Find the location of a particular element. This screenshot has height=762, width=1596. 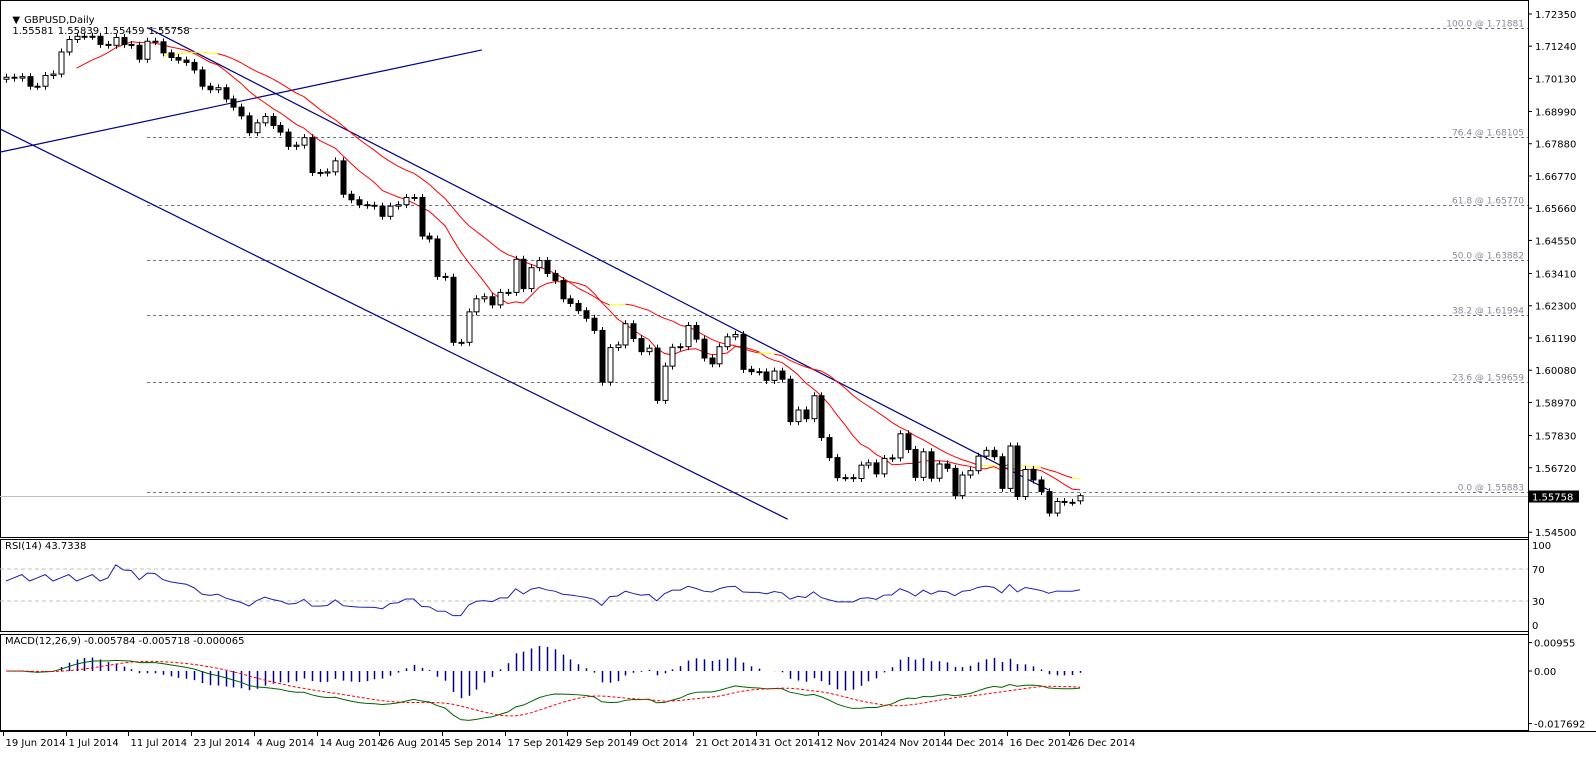

date-axis-label: 26 Aug 2014 is located at coordinates (414, 743).